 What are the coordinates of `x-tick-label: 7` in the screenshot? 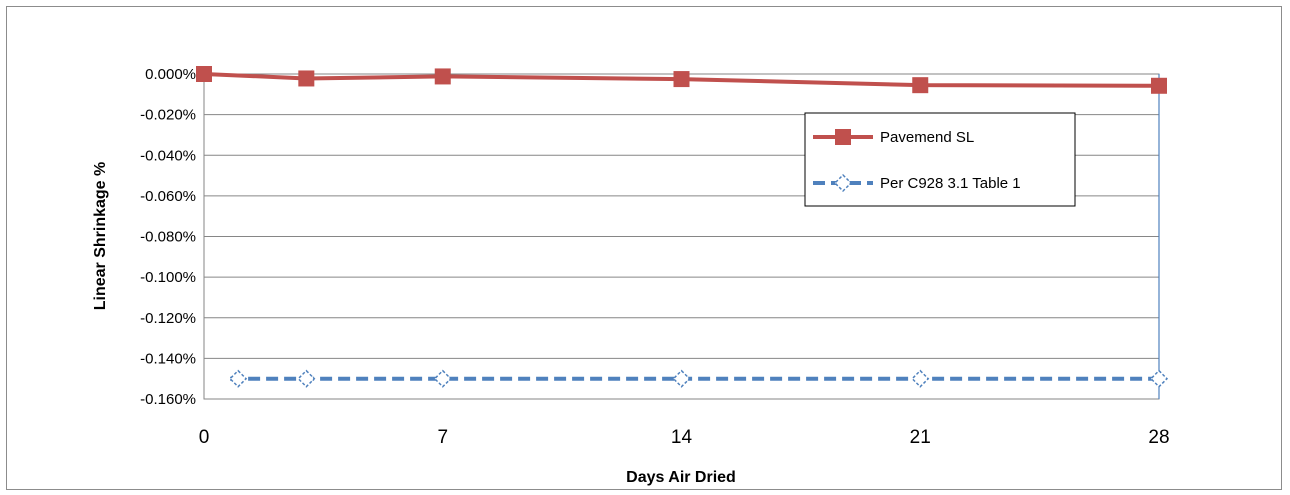 It's located at (442, 437).